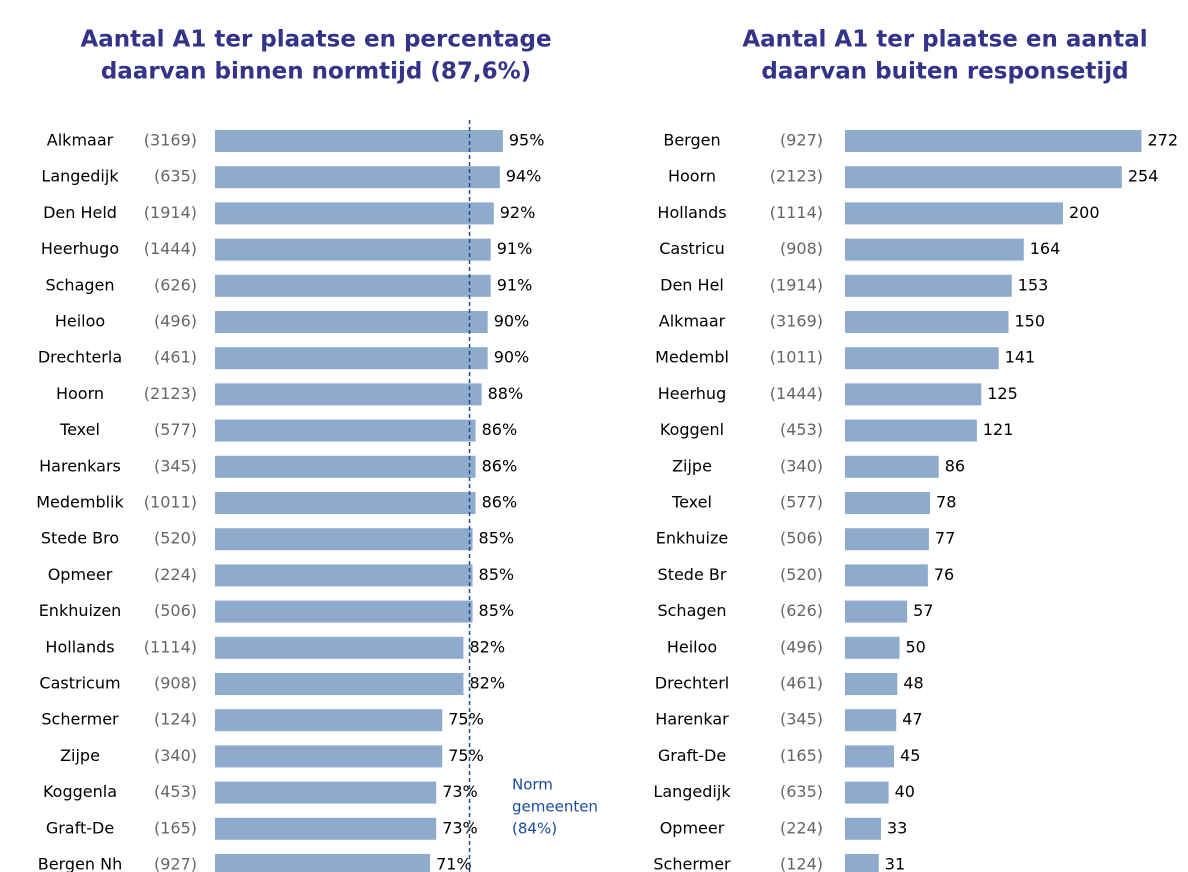 The width and height of the screenshot is (1188, 872). What do you see at coordinates (692, 248) in the screenshot?
I see `category-label: Castricu` at bounding box center [692, 248].